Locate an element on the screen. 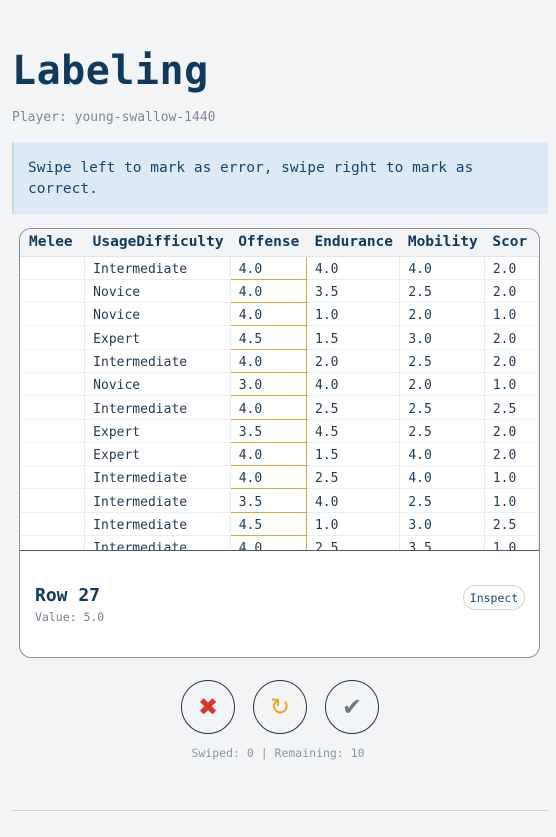  table-row: Intermediate 4.0 2.5 4.0 1.0 is located at coordinates (279, 477).